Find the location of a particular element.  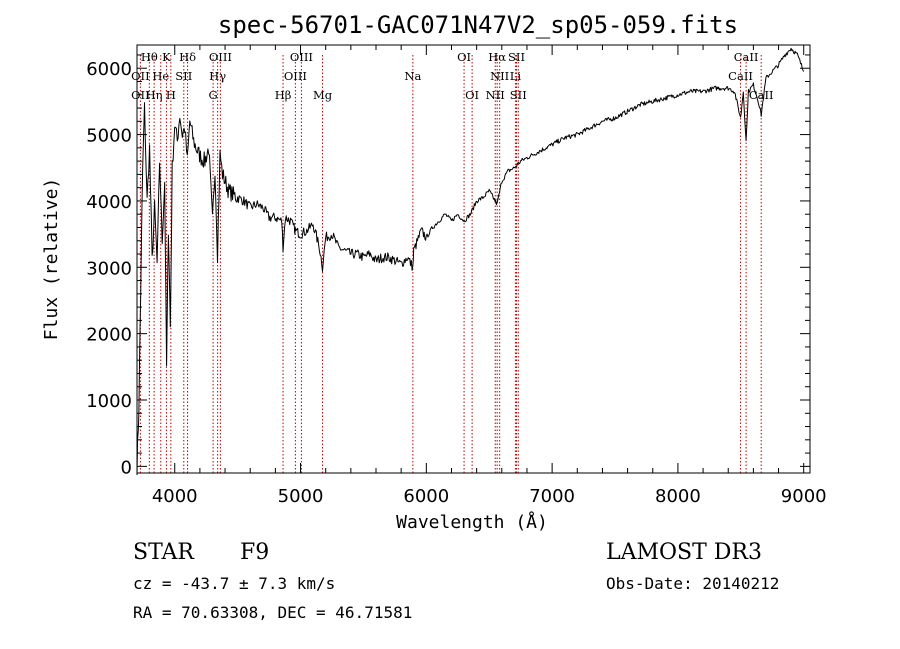

x-tick-label: 9000 is located at coordinates (804, 496).